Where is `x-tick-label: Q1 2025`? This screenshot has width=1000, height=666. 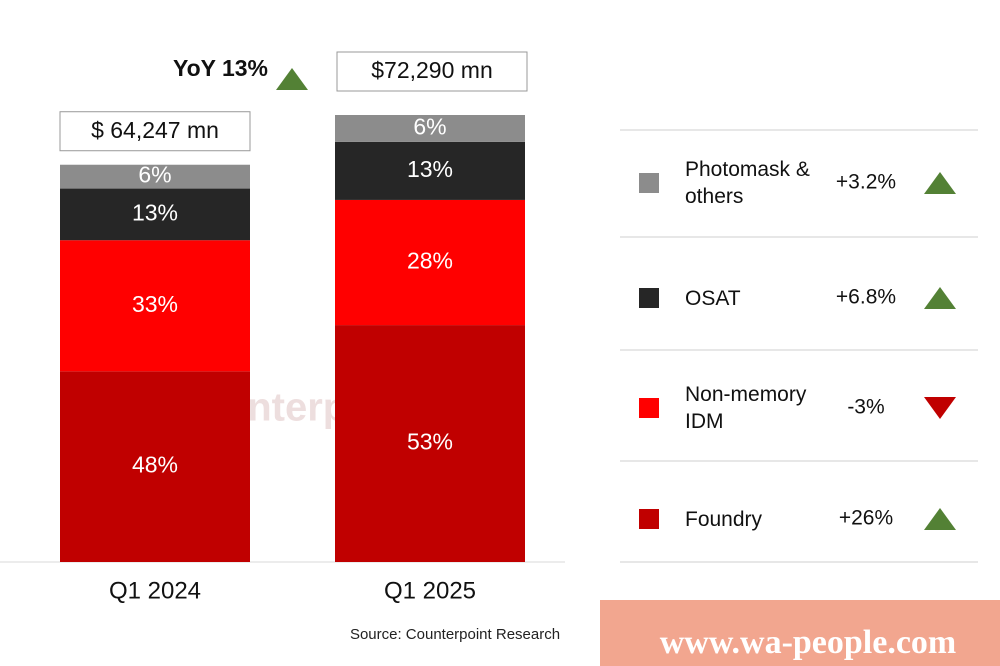
x-tick-label: Q1 2025 is located at coordinates (430, 590).